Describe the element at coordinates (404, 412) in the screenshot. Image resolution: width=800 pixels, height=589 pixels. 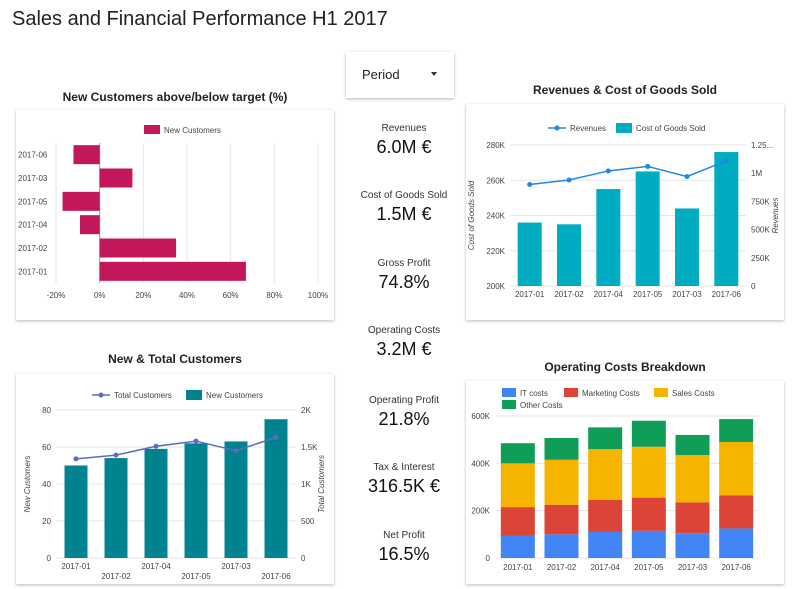
I see `kpi-operating-profit: Operating Profit 21.8%` at that location.